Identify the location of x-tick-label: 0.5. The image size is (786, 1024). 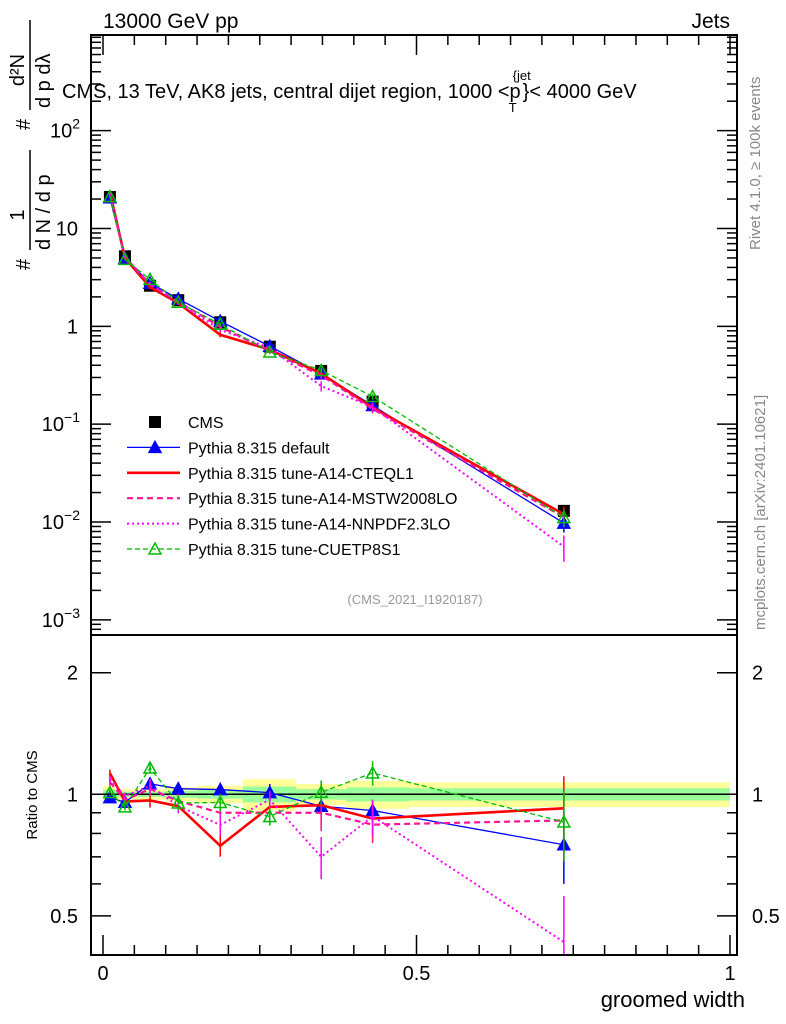
(417, 974).